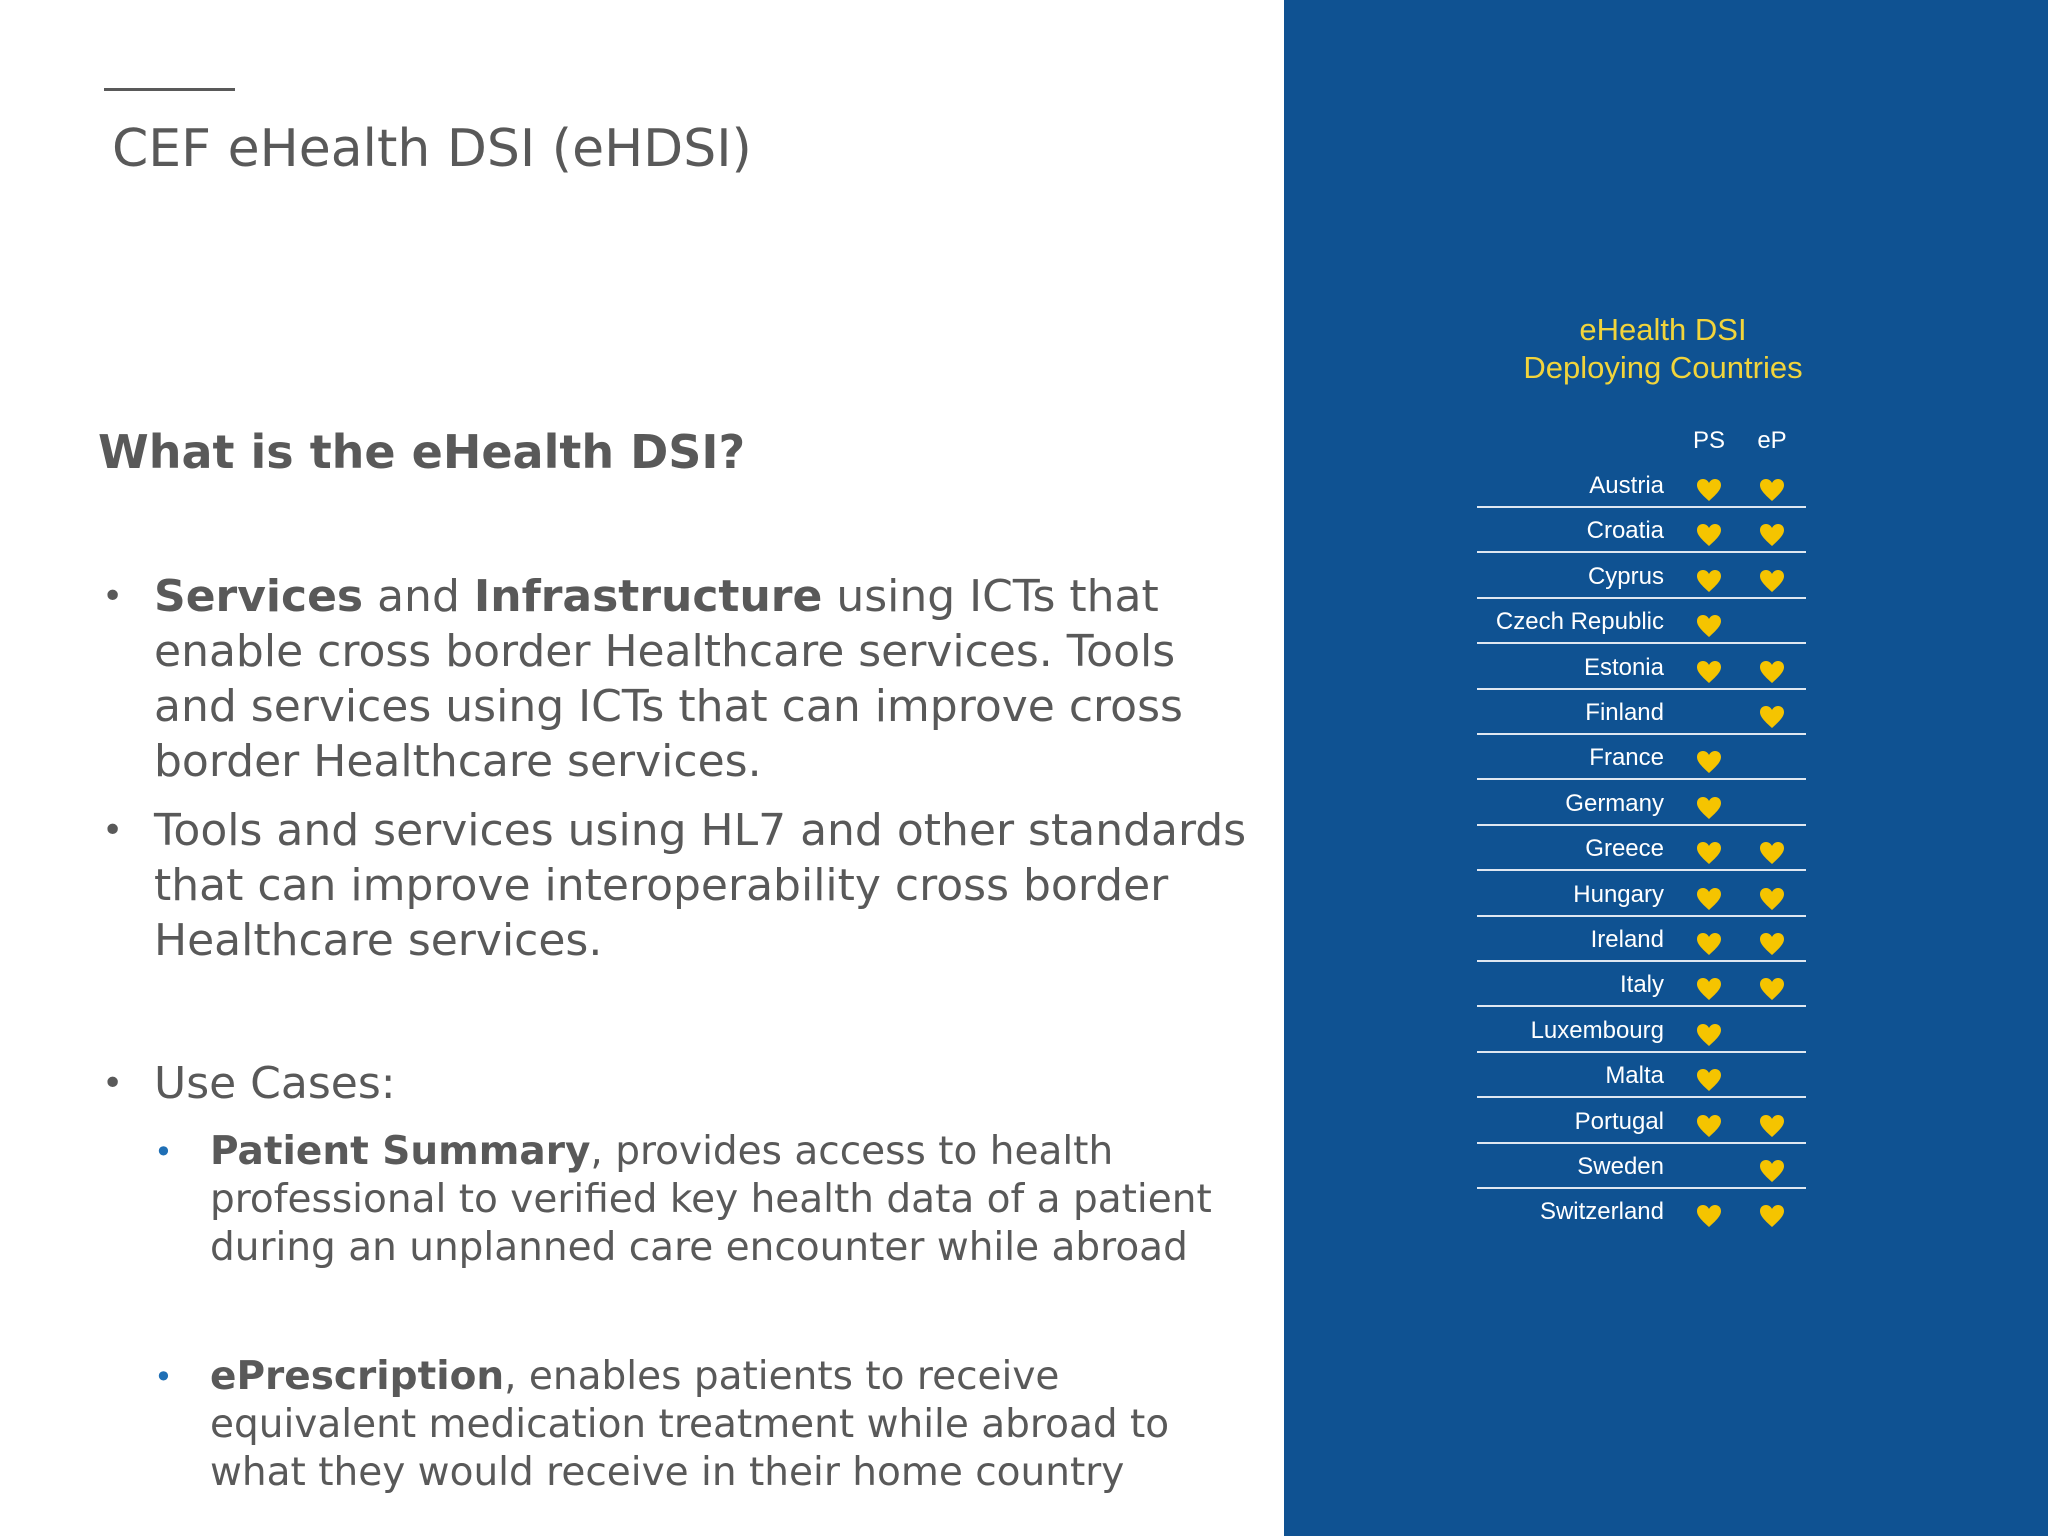  I want to click on bold-text: Infrastructure, so click(648, 596).